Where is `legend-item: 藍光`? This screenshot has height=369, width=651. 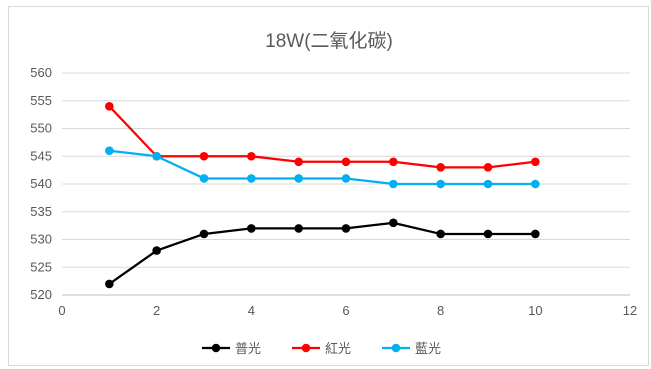 legend-item: 藍光 is located at coordinates (411, 348).